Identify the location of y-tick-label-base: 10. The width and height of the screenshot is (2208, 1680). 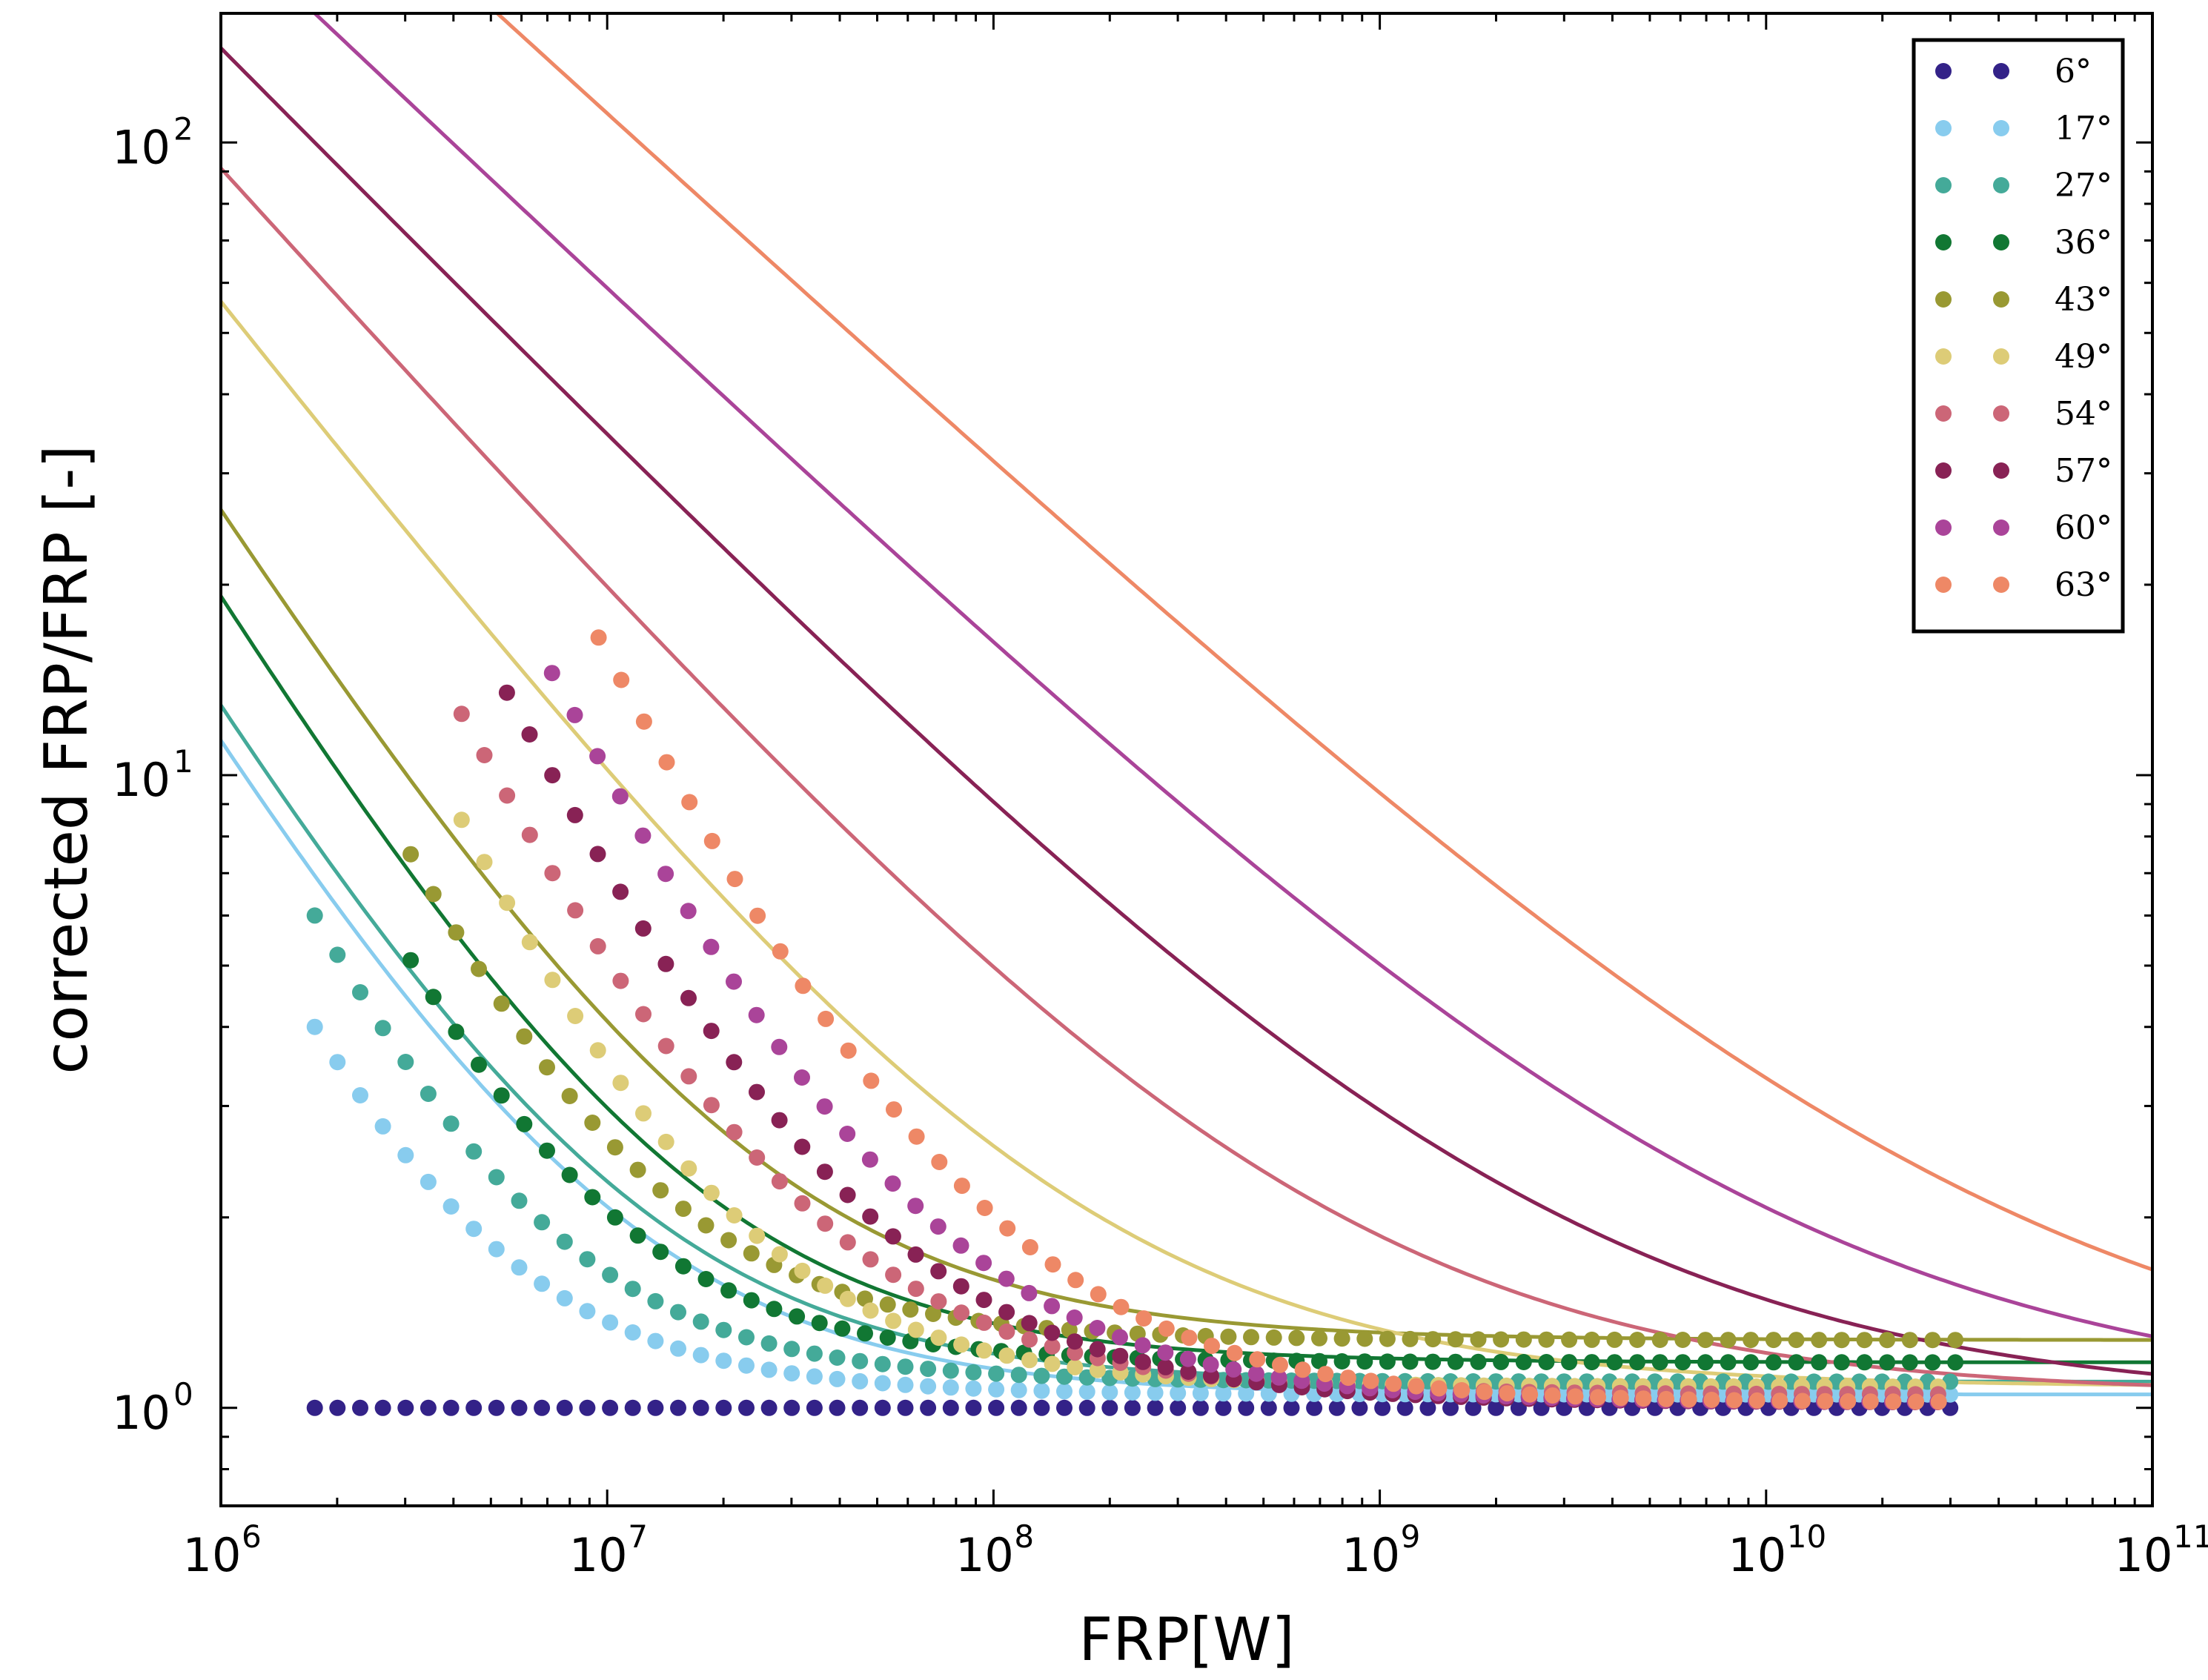
(141, 1413).